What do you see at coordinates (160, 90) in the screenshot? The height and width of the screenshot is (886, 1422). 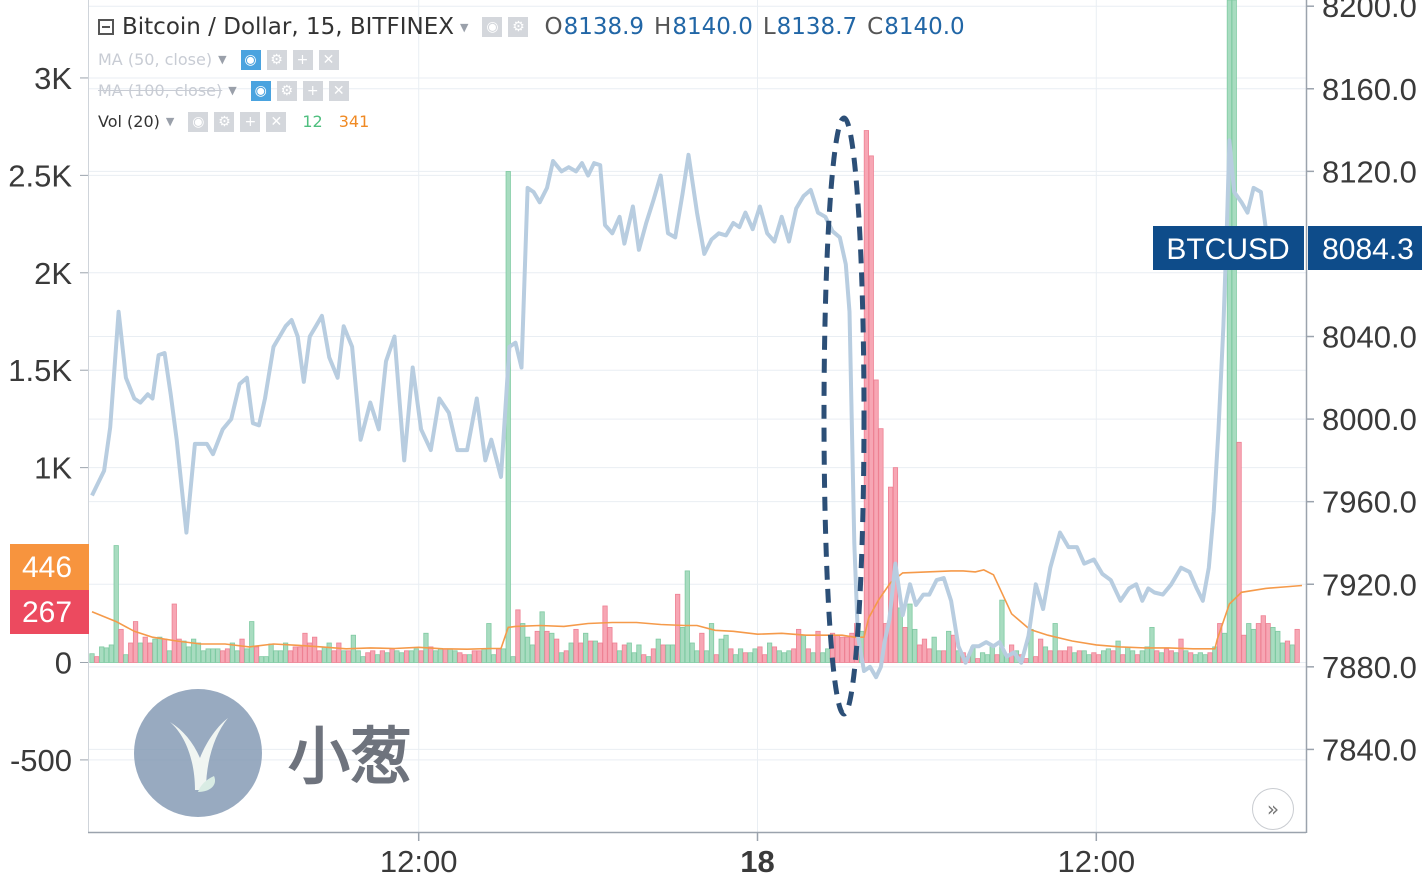 I see `ma100-label: MA (100, close)` at bounding box center [160, 90].